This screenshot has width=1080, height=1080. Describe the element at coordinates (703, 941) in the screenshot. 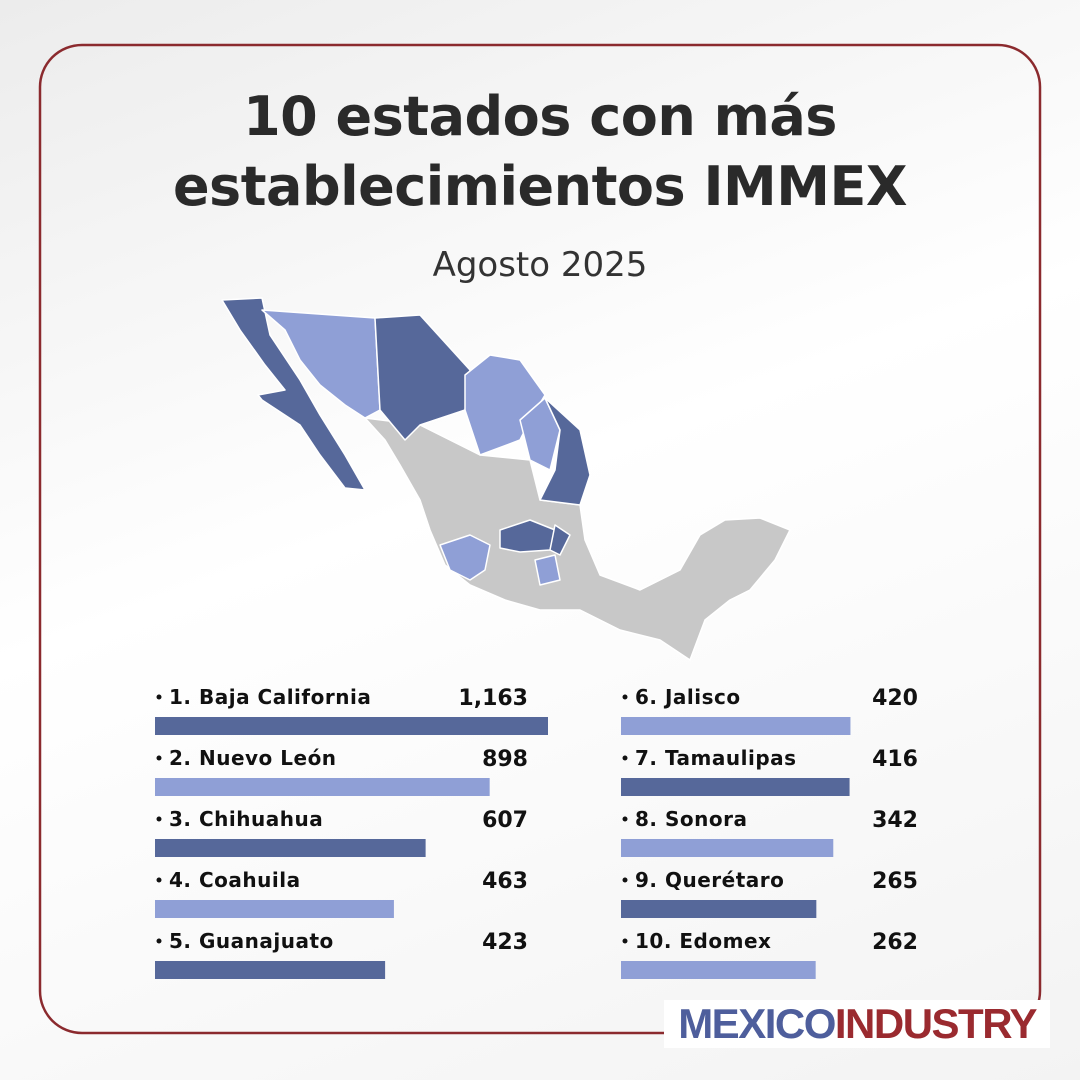

I see `category-label: 10. Edomex` at that location.